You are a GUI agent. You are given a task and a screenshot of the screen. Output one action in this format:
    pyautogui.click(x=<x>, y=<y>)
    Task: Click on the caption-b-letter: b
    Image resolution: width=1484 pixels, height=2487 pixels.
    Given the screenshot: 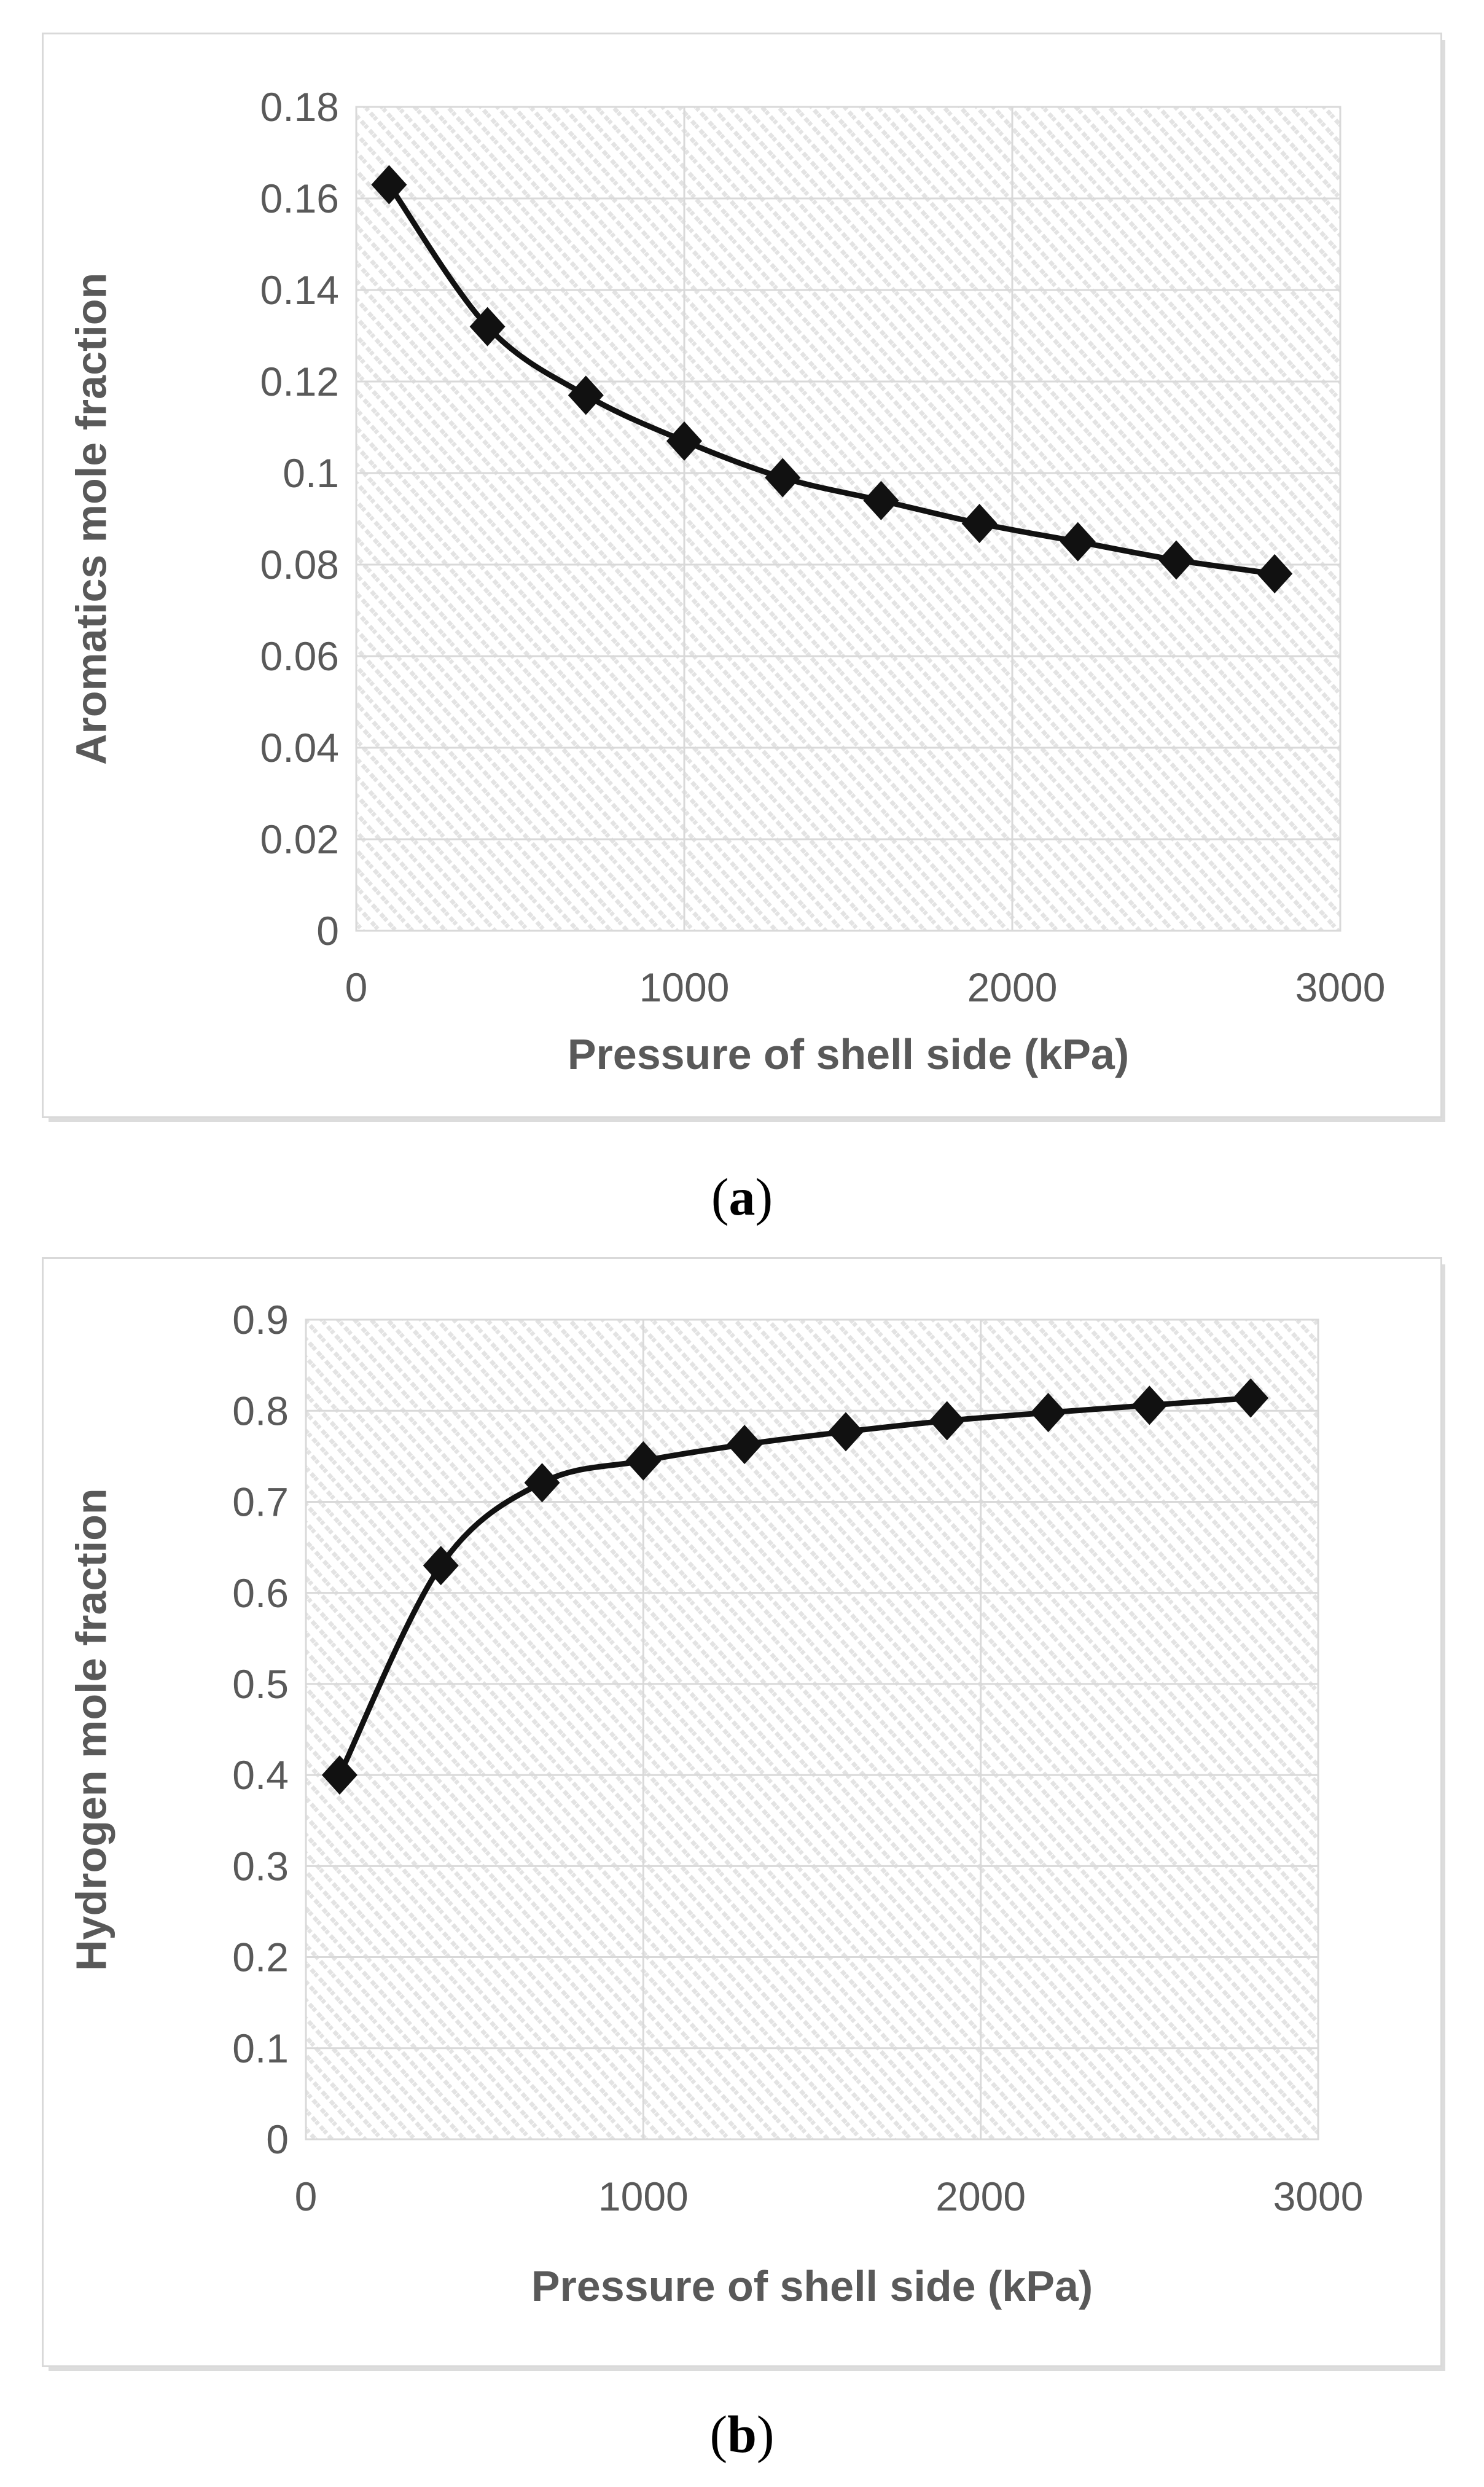 What is the action you would take?
    pyautogui.click(x=742, y=2434)
    